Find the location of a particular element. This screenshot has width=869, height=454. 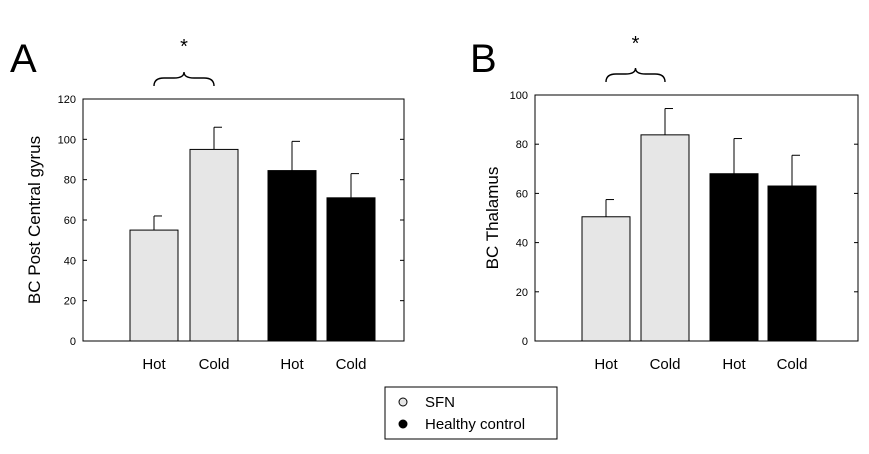

legend-marker-healthy-control is located at coordinates (403, 424).